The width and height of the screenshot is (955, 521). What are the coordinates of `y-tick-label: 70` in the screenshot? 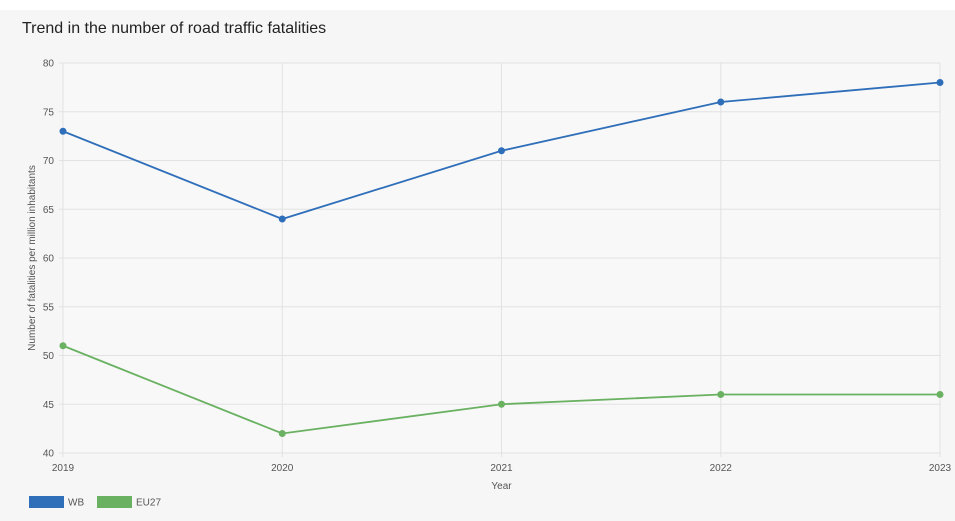 It's located at (49, 161).